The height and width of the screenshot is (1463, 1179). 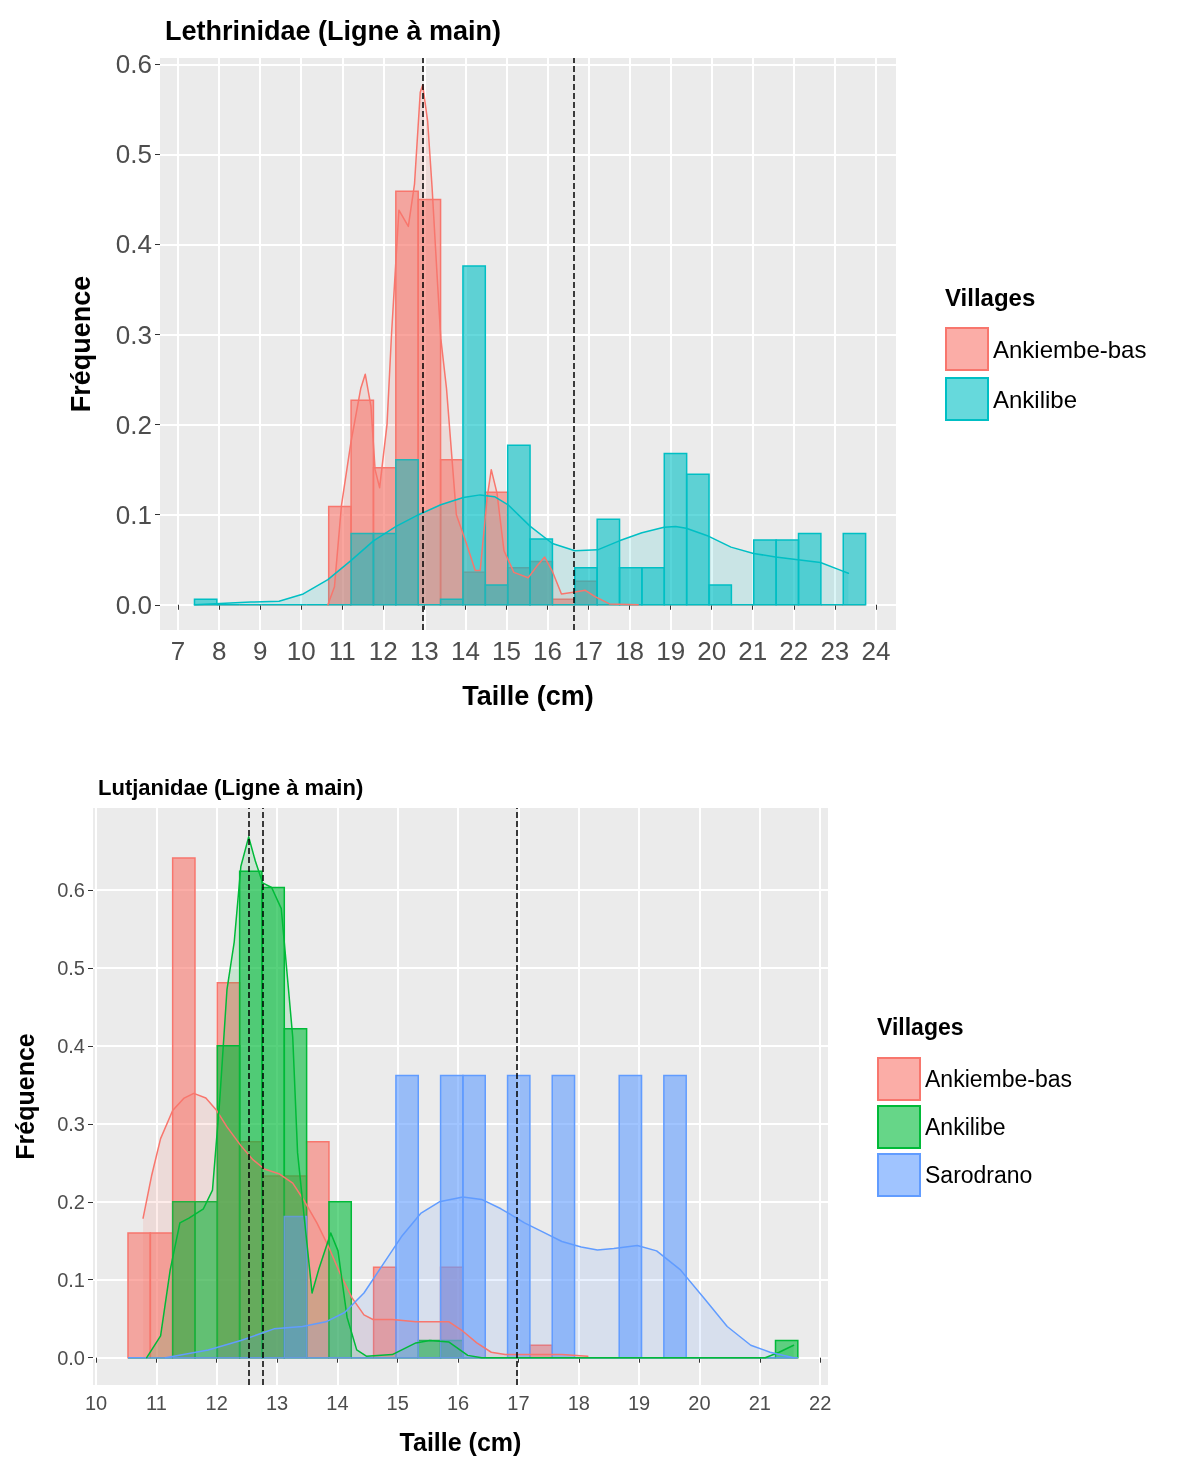 What do you see at coordinates (835, 651) in the screenshot?
I see `x-tick-label: 23` at bounding box center [835, 651].